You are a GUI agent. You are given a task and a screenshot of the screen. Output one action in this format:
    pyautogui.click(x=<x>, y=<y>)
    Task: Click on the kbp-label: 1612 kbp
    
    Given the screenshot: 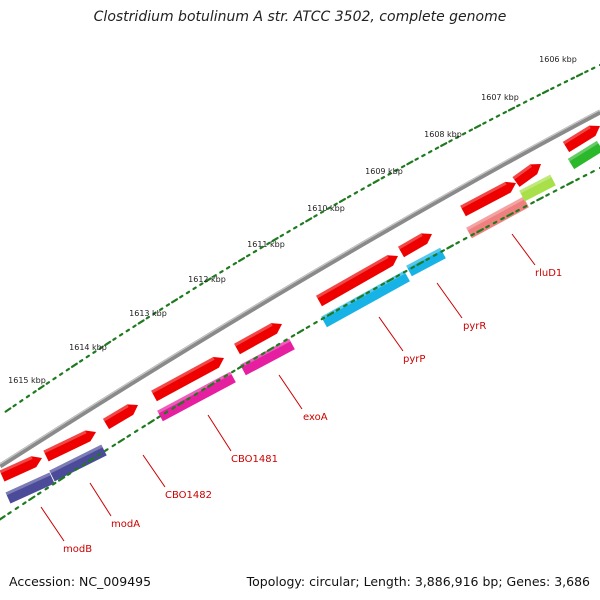 What is the action you would take?
    pyautogui.click(x=207, y=279)
    